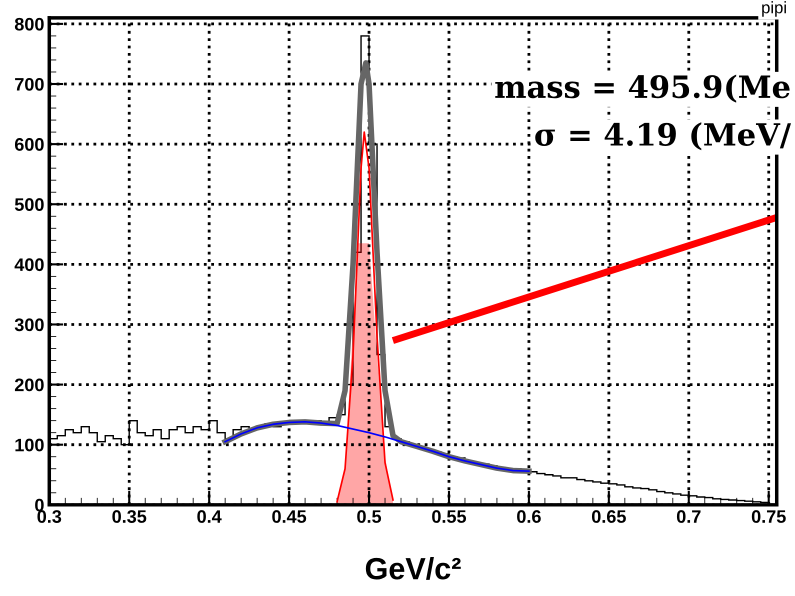 The height and width of the screenshot is (596, 795). What do you see at coordinates (769, 516) in the screenshot?
I see `x-tick-label: 0.75` at bounding box center [769, 516].